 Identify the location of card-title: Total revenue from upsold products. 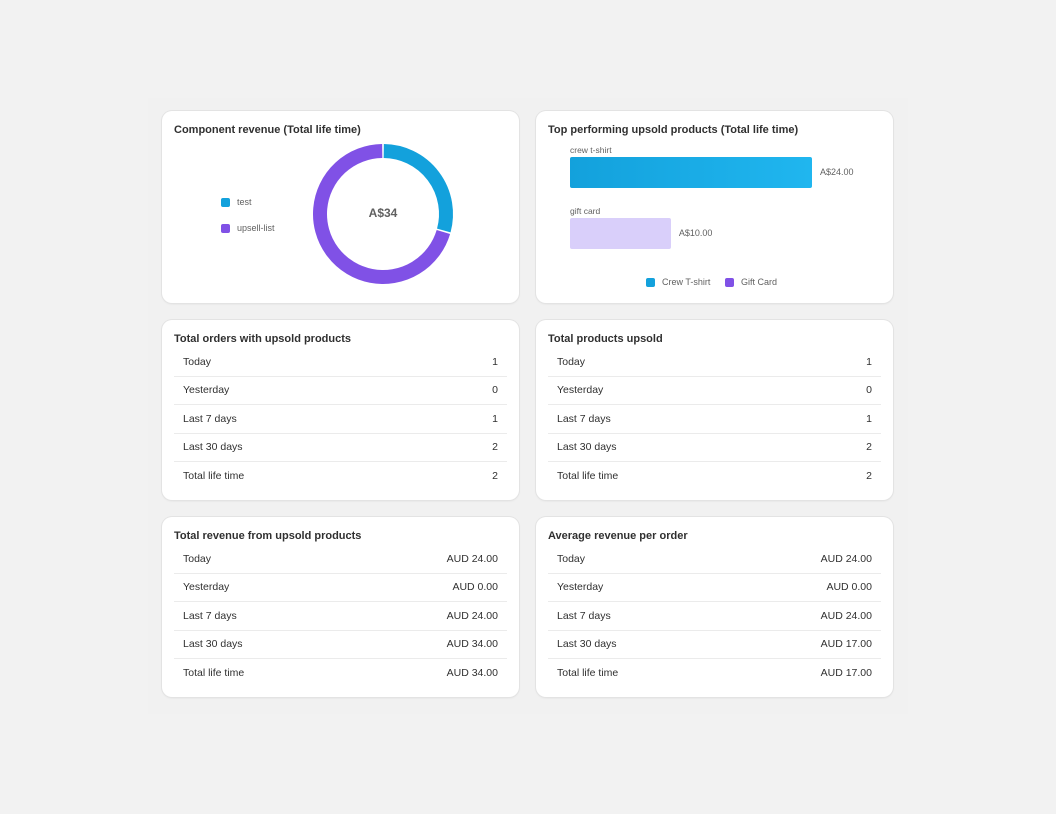
(268, 536).